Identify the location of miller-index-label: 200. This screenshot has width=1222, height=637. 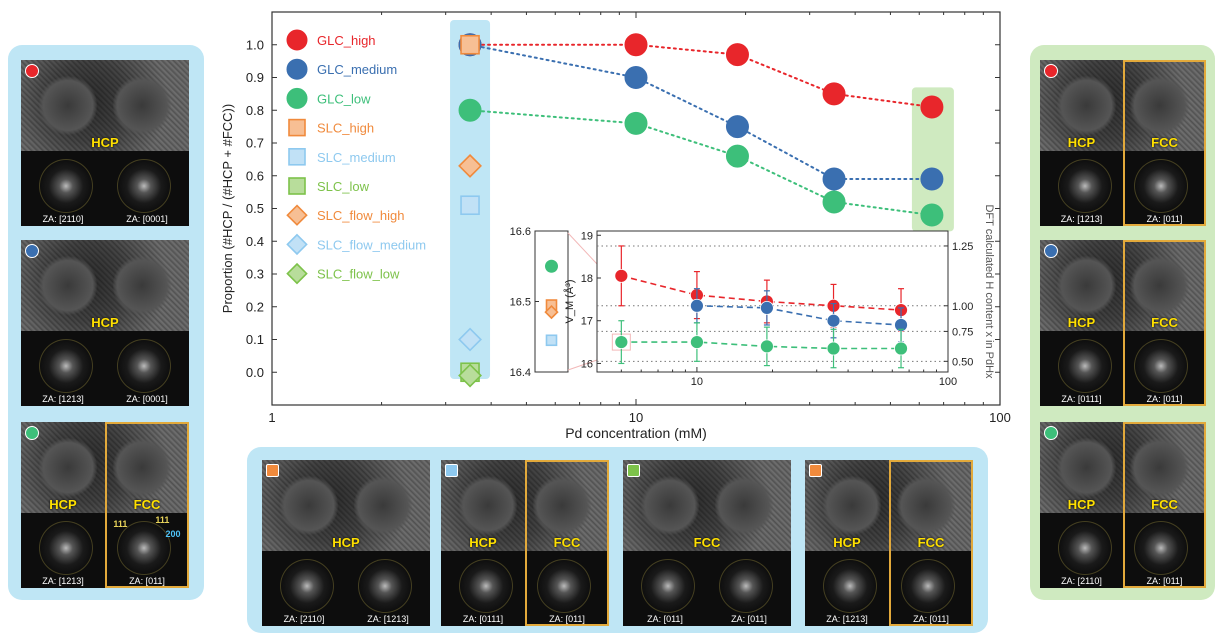
(173, 534).